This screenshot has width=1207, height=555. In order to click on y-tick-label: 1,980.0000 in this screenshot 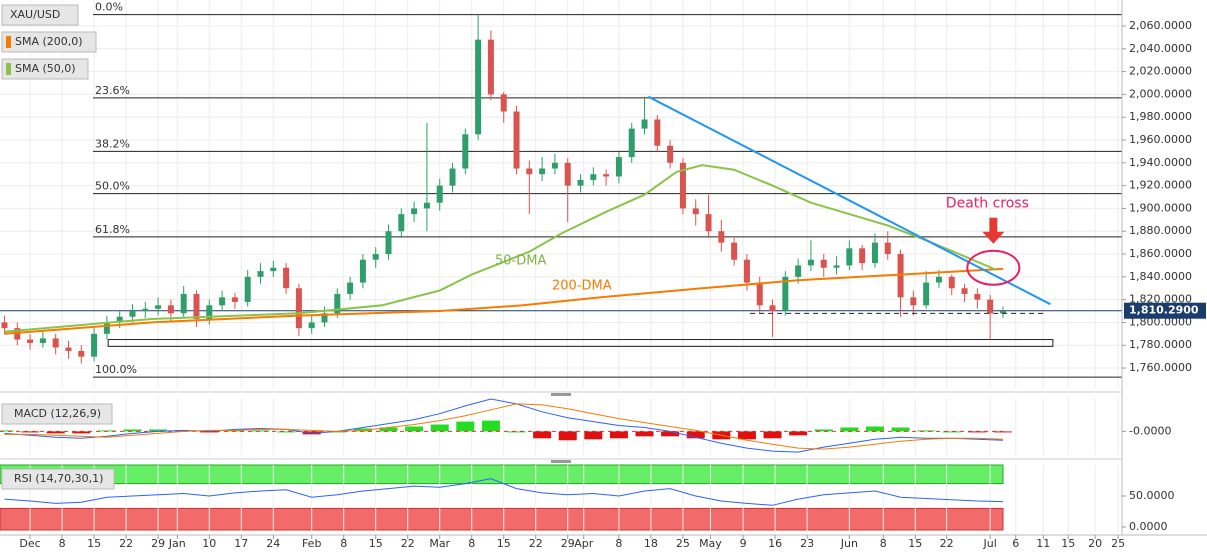, I will do `click(1160, 116)`.